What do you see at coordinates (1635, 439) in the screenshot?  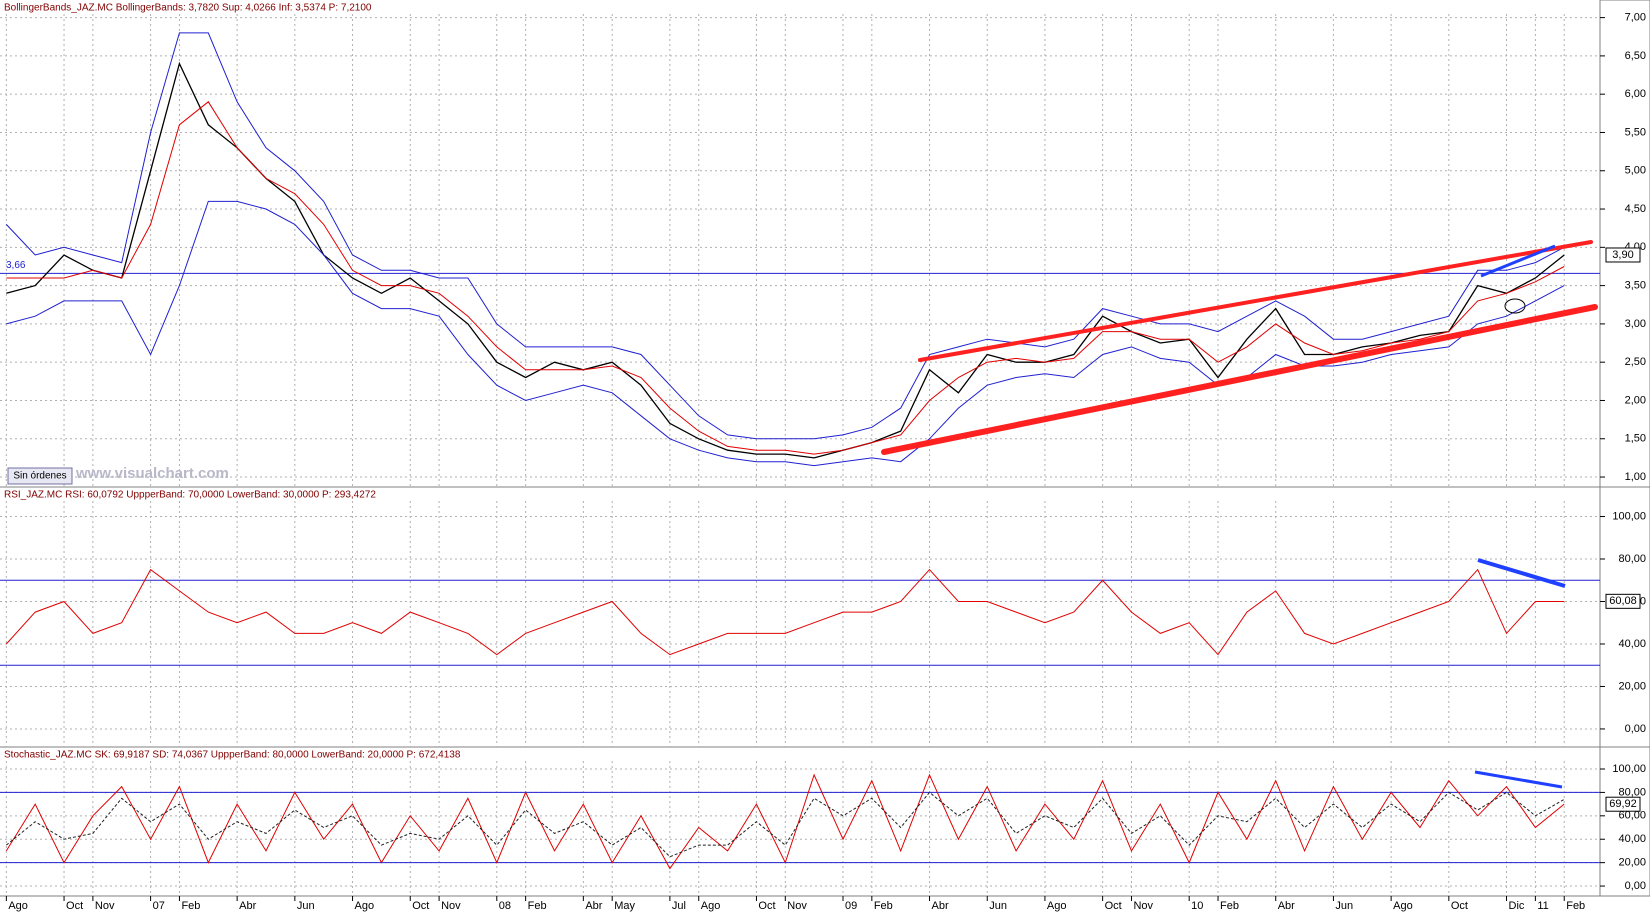 I see `y-tick-label: 1,50` at bounding box center [1635, 439].